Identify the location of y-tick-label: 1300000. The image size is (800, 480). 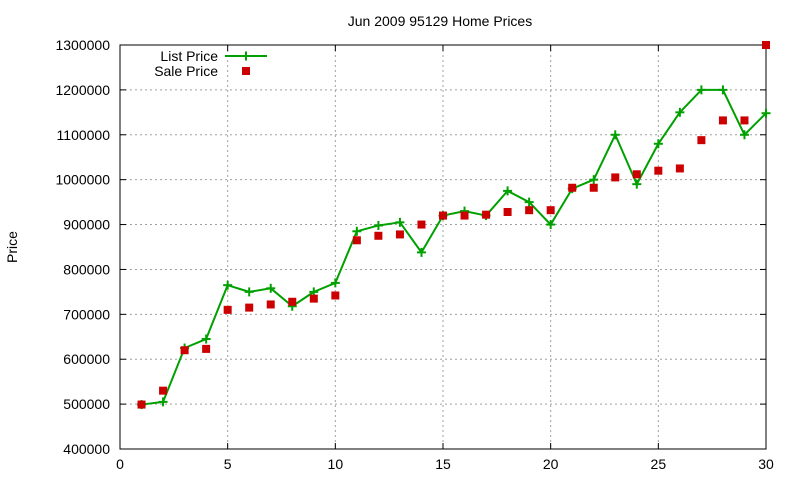
(82, 45).